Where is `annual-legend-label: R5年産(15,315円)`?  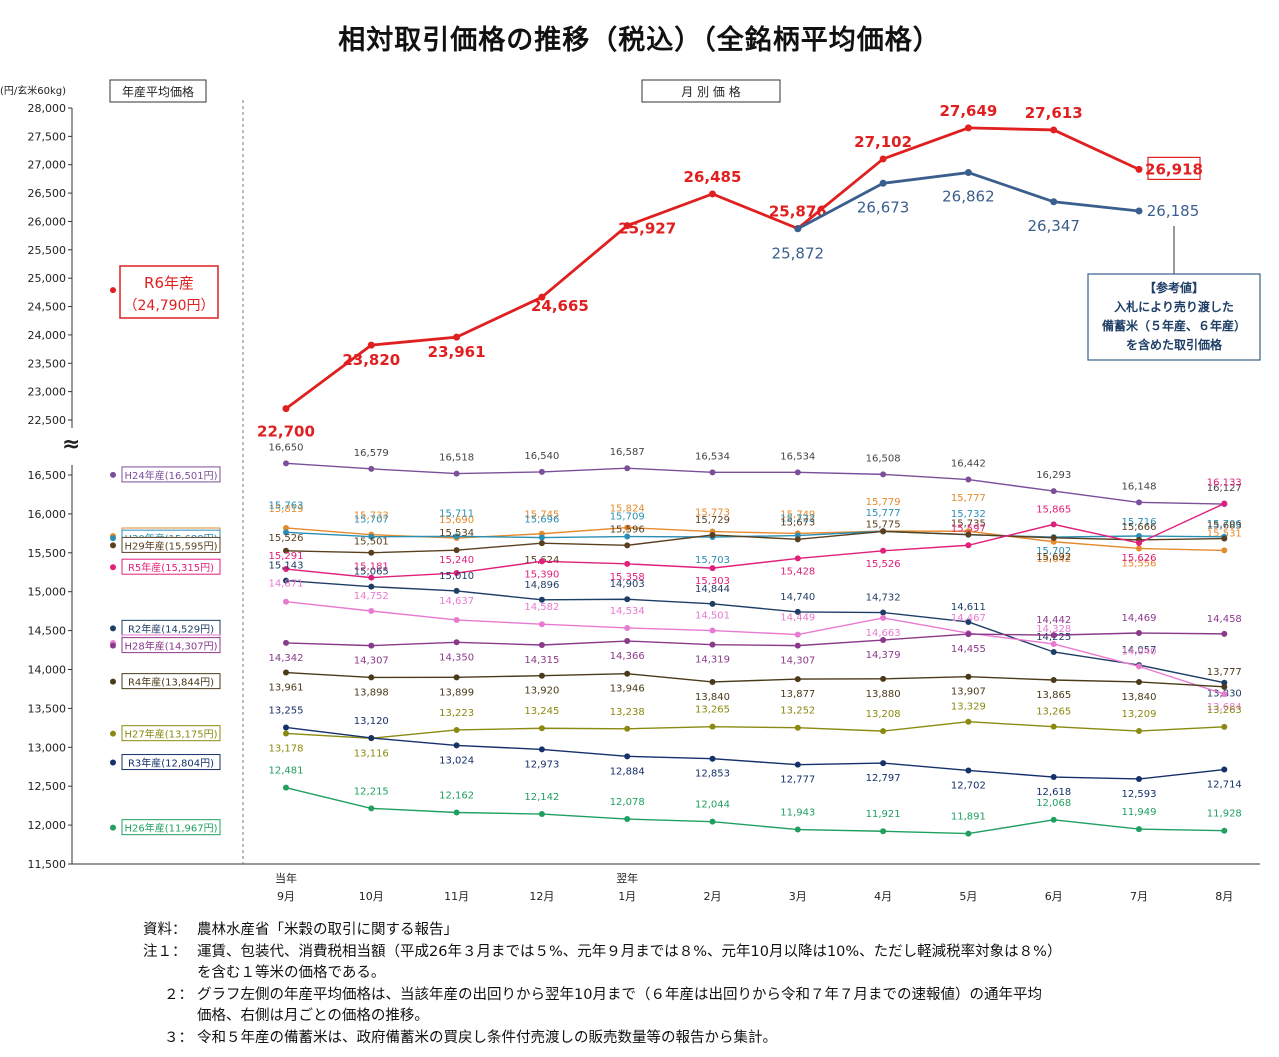 annual-legend-label: R5年産(15,315円) is located at coordinates (171, 567).